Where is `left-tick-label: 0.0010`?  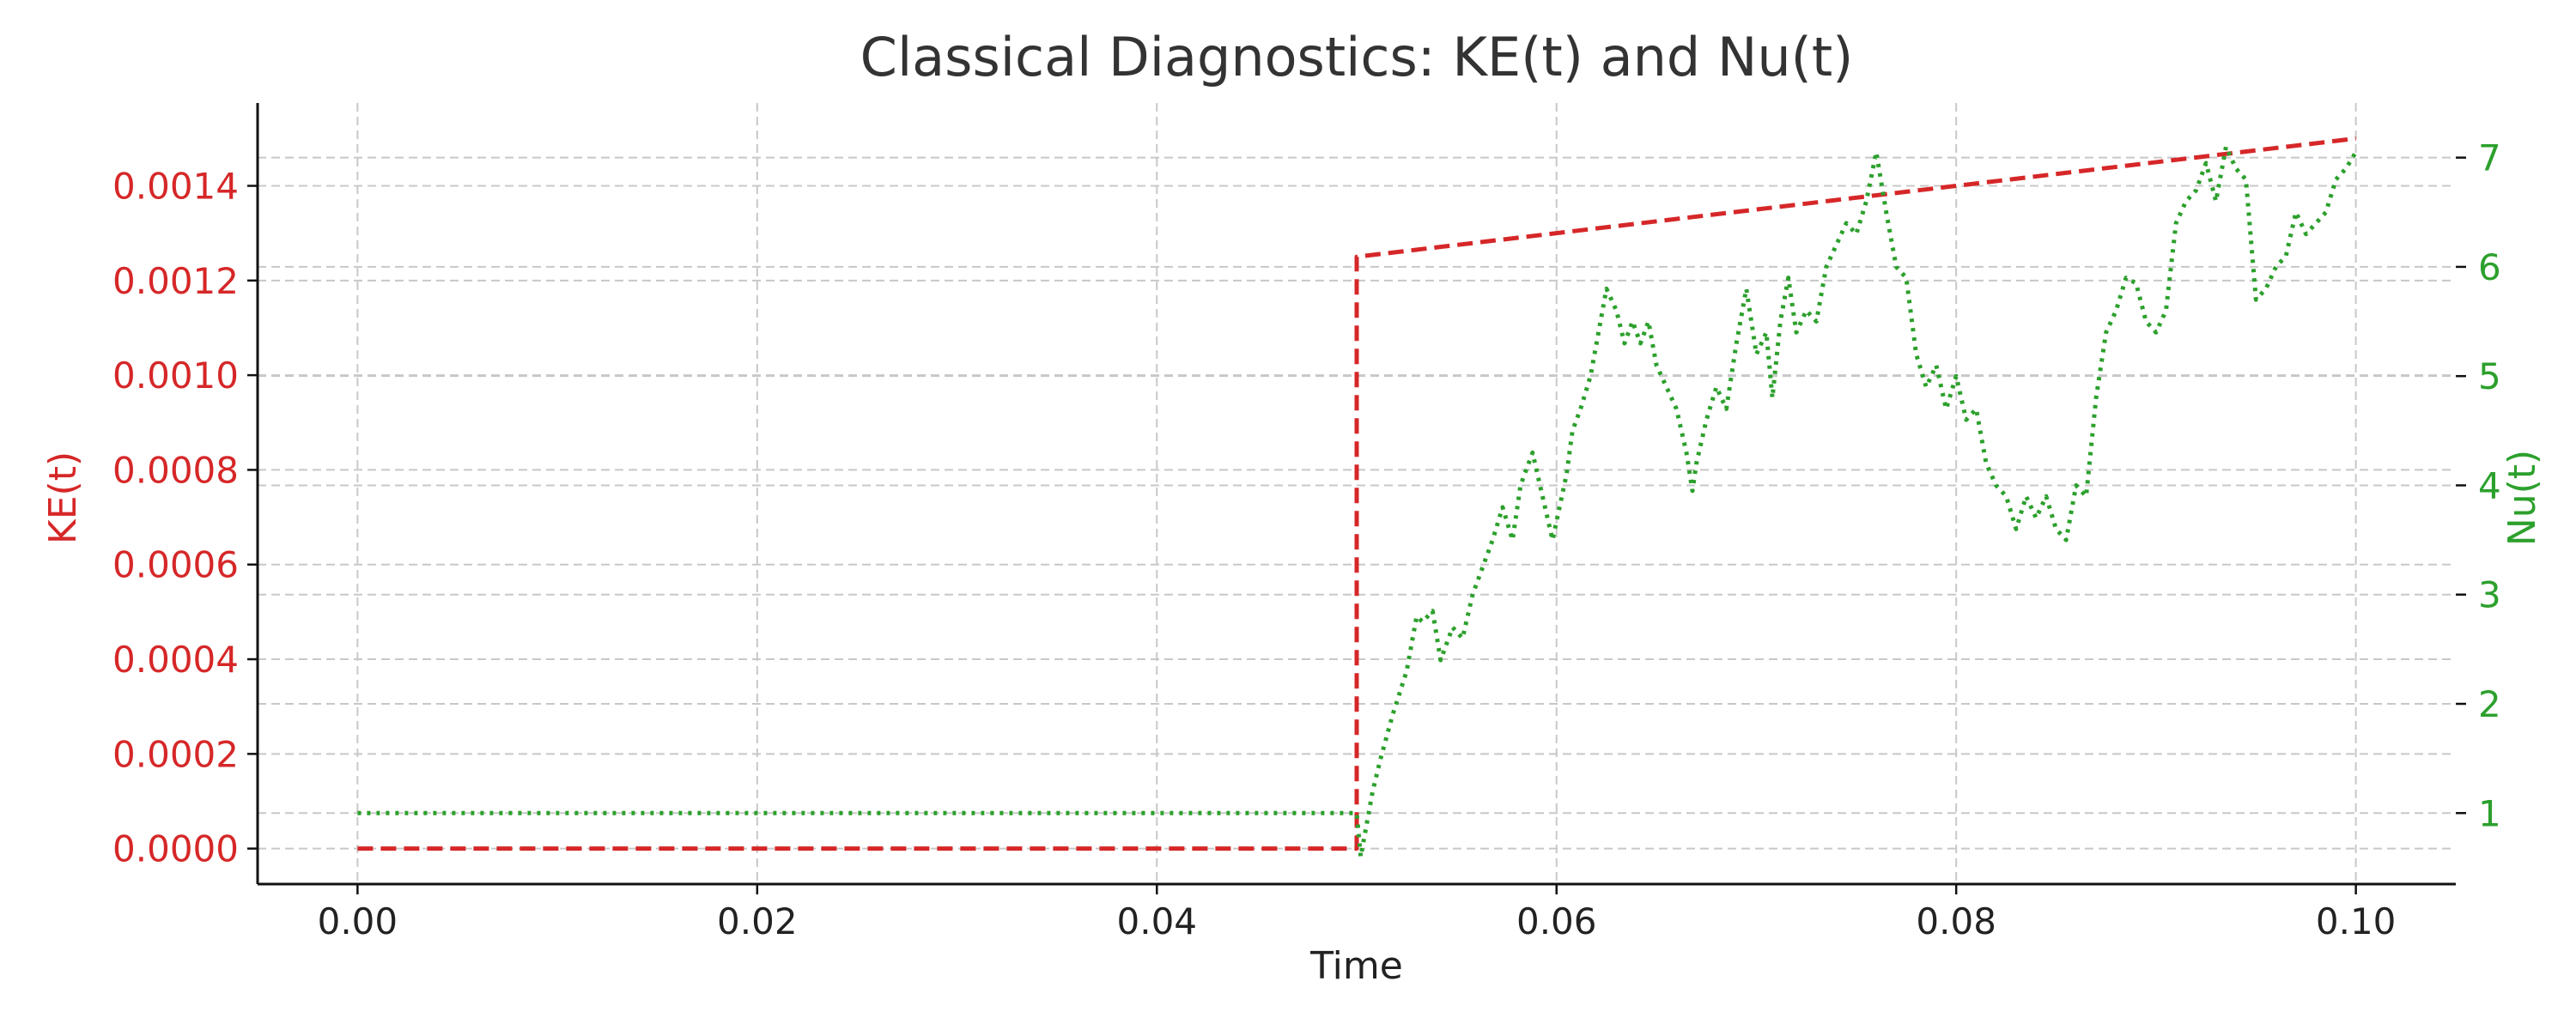 left-tick-label: 0.0010 is located at coordinates (175, 375).